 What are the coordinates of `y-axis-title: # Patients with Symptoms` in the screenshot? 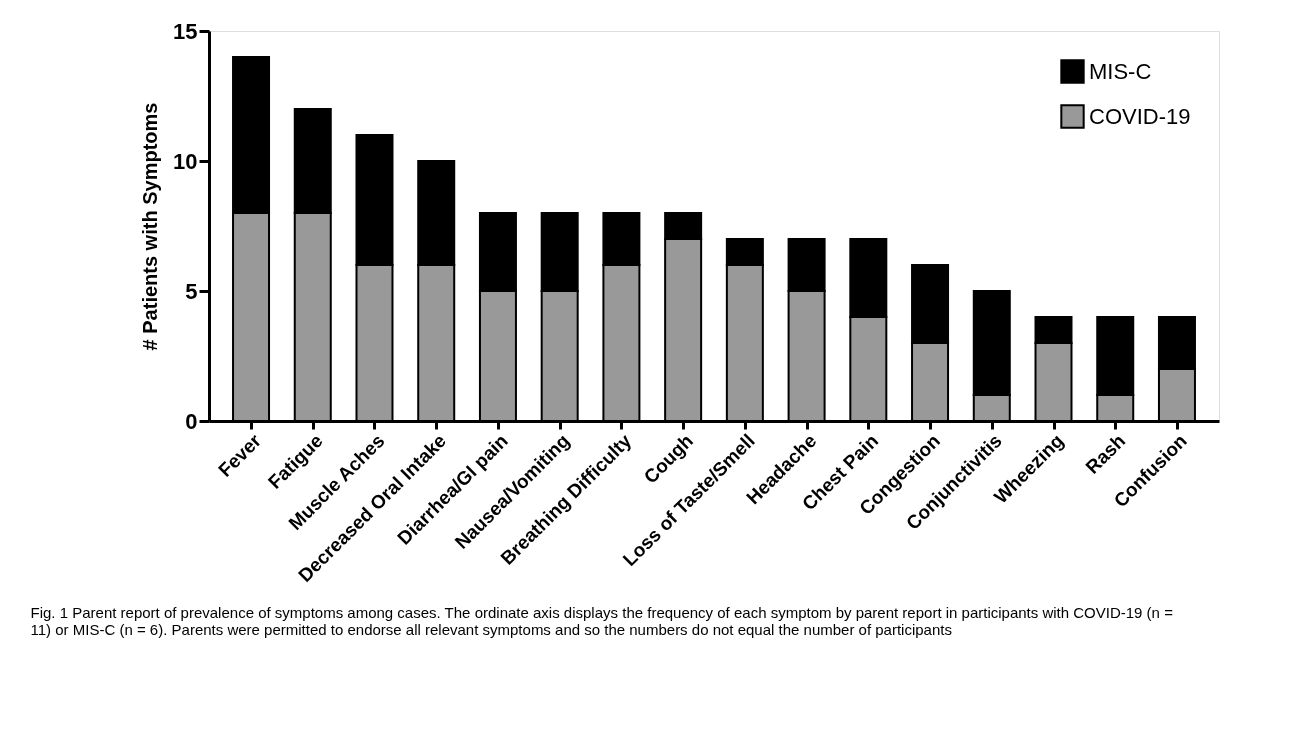 It's located at (150, 226).